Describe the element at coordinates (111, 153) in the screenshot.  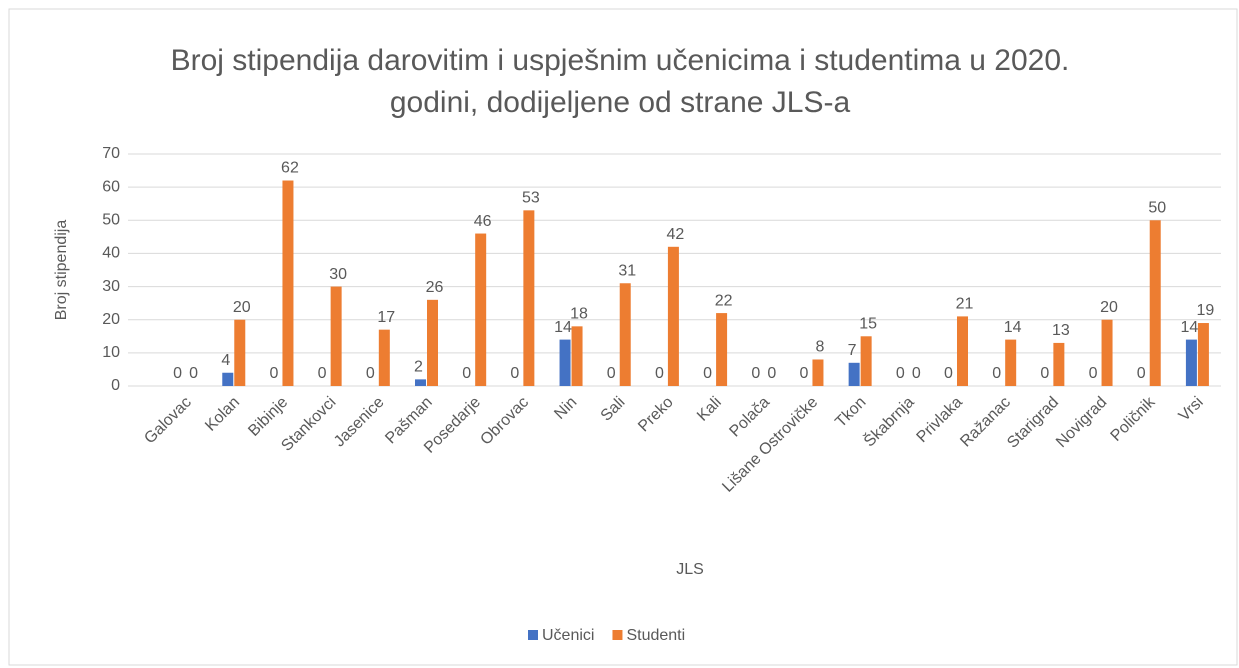
I see `y-tick-label: 70` at that location.